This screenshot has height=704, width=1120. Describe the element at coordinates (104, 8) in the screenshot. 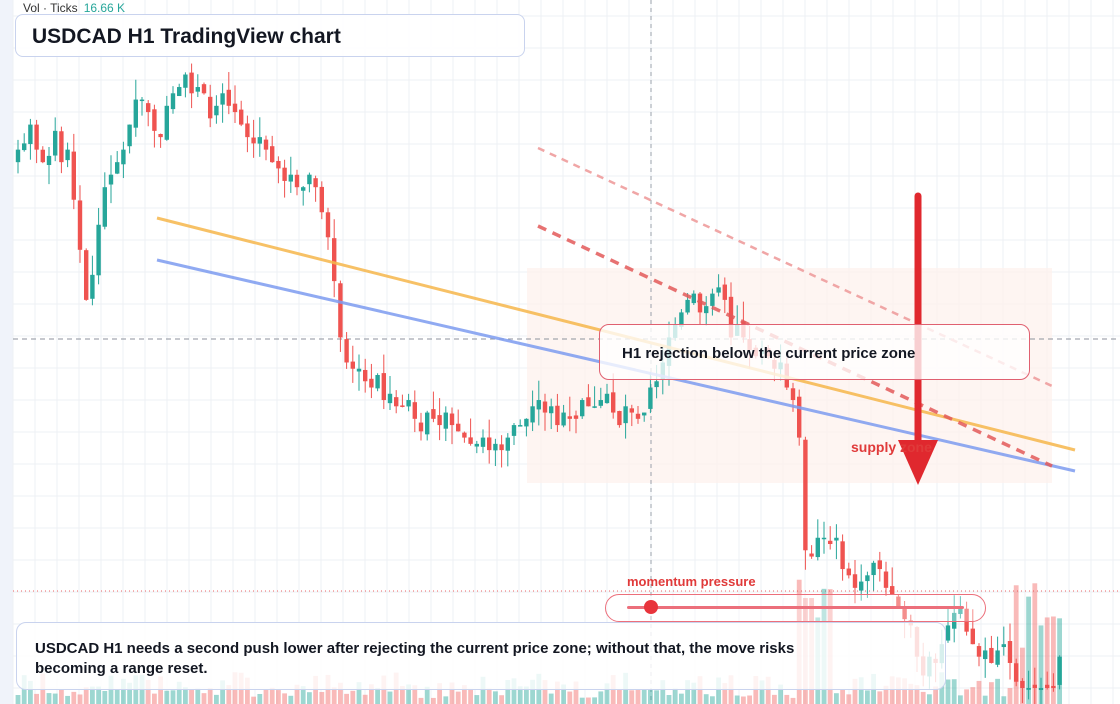

I see `volume-value: 16.66 K` at that location.